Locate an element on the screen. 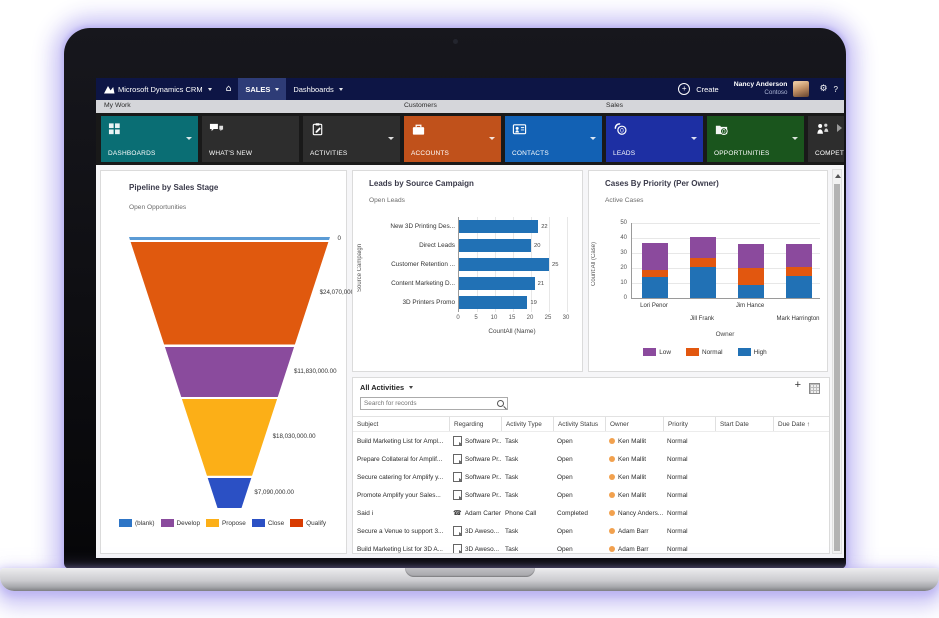 The image size is (939, 618). funnel-segment-Close is located at coordinates (229, 492).